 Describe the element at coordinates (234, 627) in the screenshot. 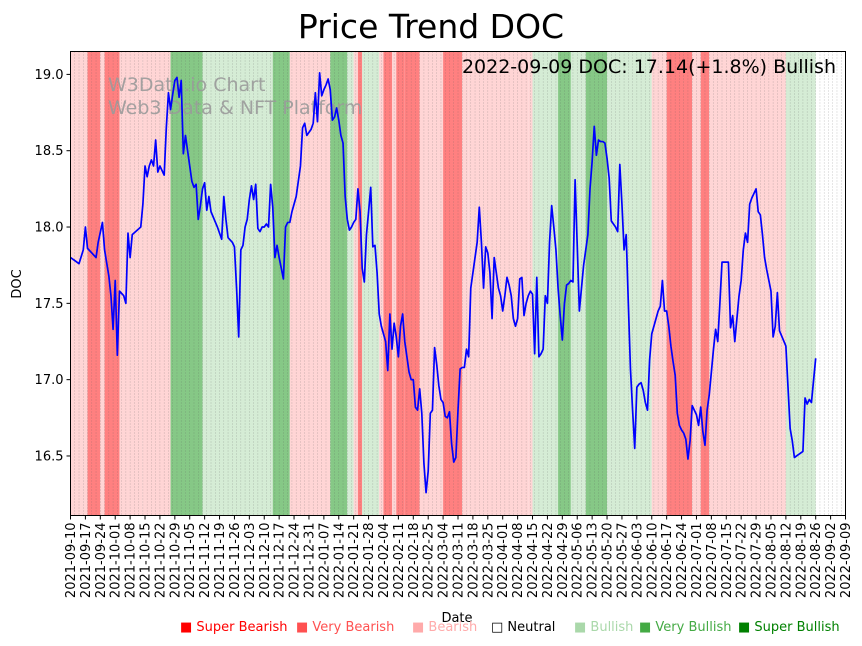

I see `legend-item-super-bearish: ■ Super Bearish` at that location.